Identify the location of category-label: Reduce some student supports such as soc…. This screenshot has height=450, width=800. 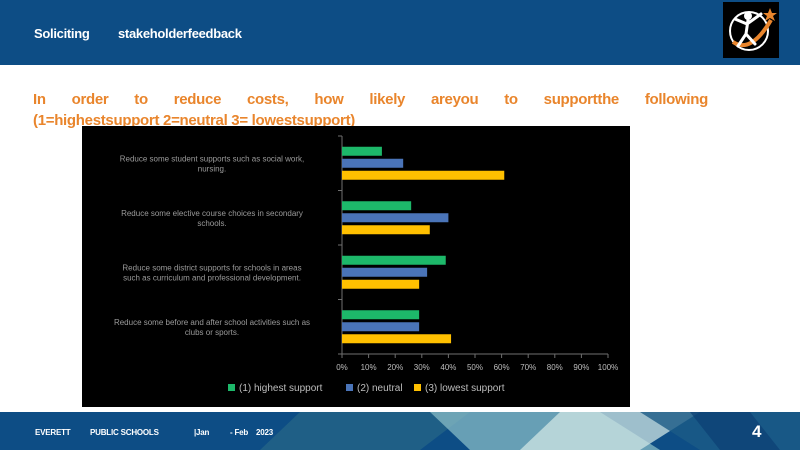
(212, 163).